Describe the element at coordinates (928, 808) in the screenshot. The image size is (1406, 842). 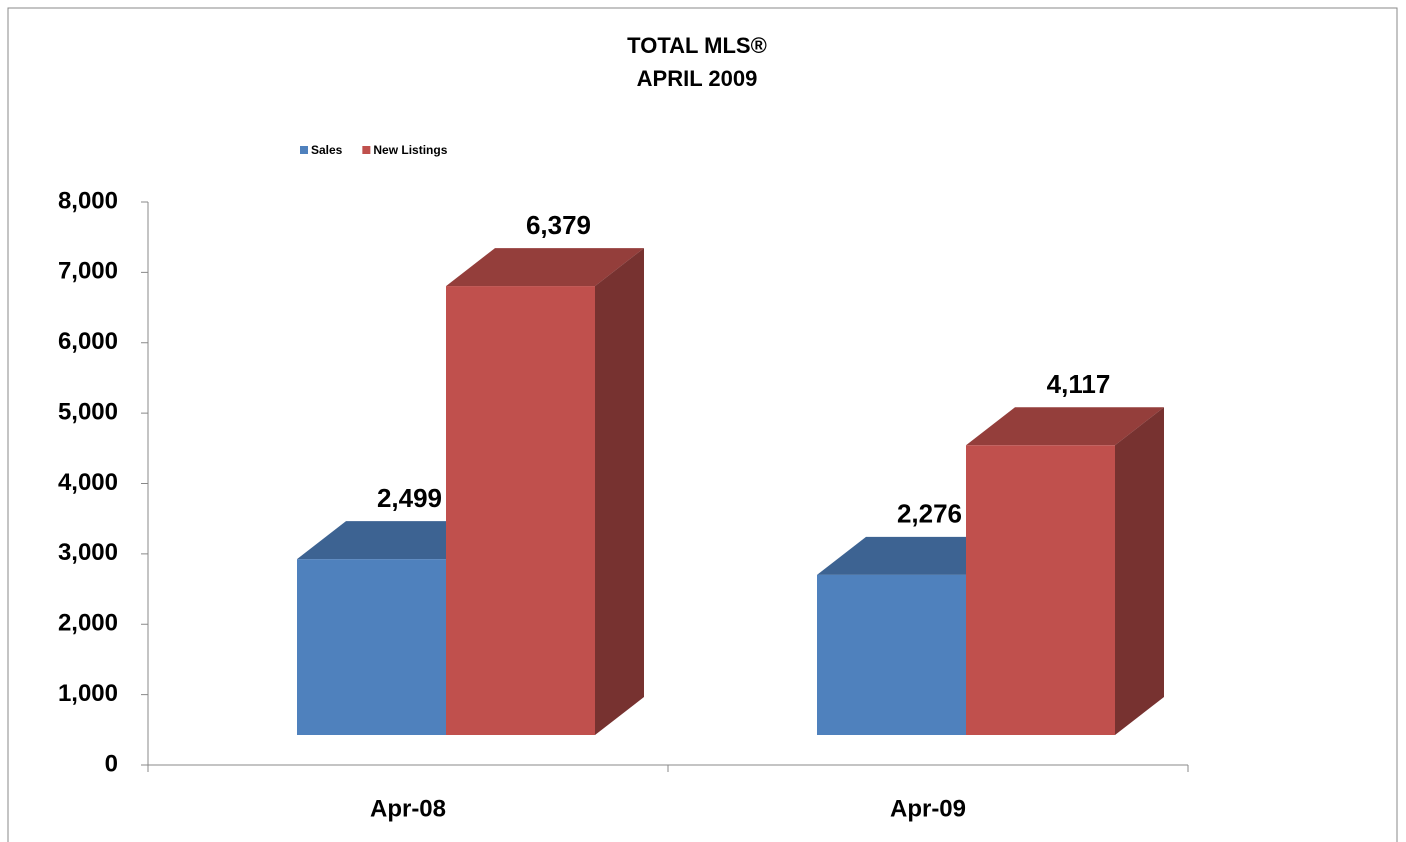
I see `x-tick-label: Apr-09` at that location.